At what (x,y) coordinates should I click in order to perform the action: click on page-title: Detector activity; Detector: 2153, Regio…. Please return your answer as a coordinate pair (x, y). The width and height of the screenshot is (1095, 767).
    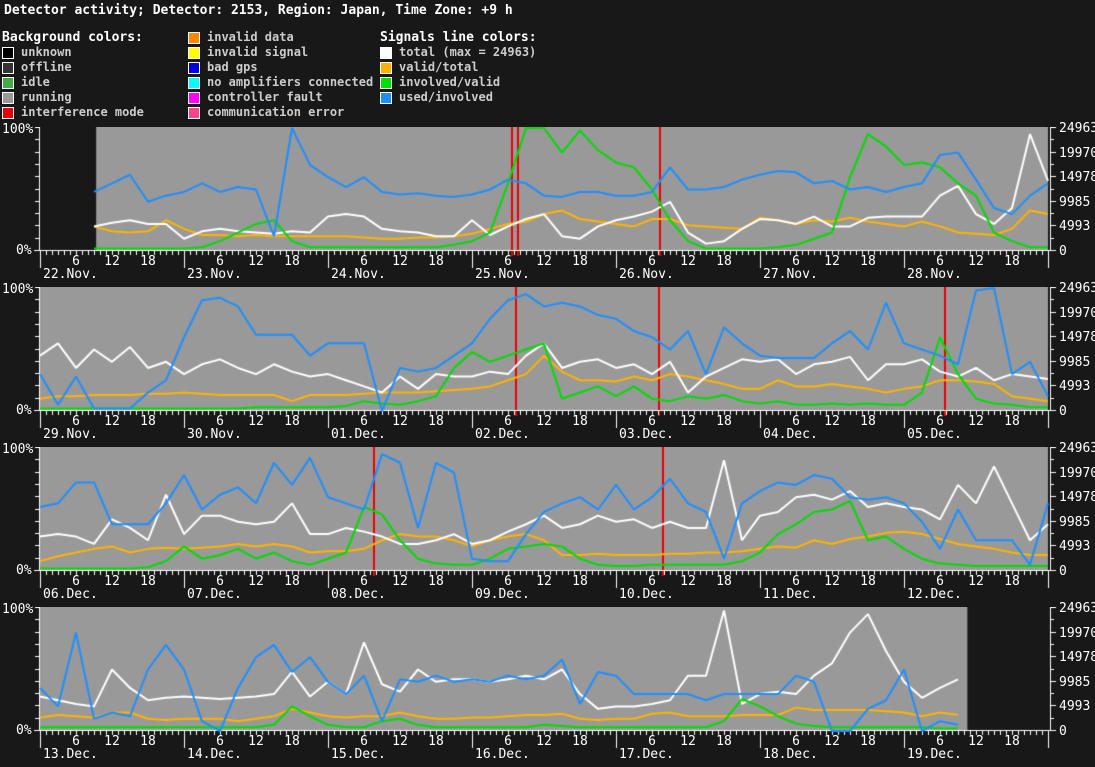
    Looking at the image, I should click on (258, 10).